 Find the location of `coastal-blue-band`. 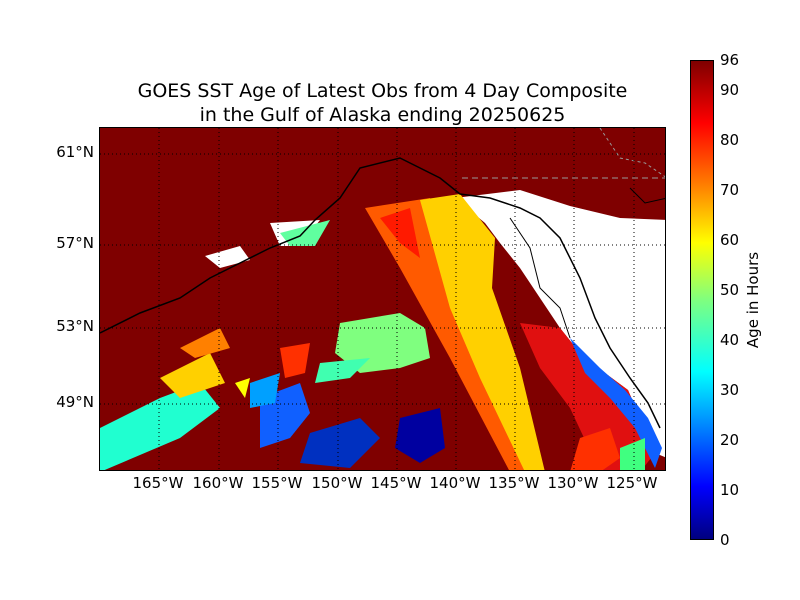

coastal-blue-band is located at coordinates (616, 403).